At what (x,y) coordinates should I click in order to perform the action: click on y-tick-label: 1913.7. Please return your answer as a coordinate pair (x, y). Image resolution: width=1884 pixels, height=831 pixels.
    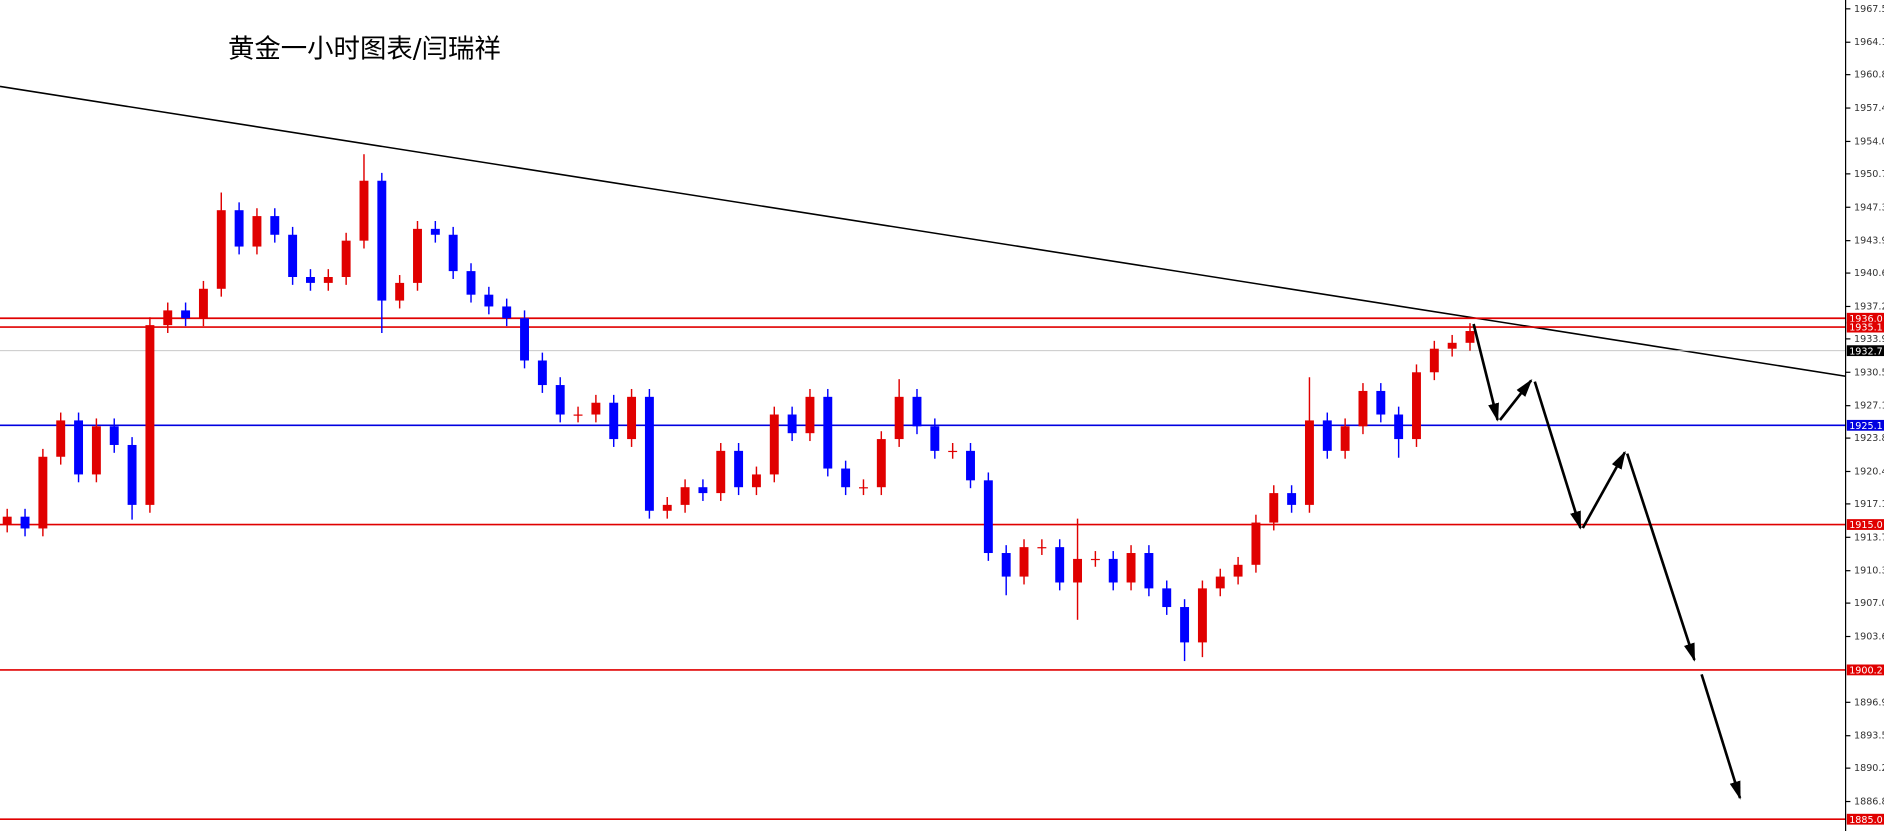
    Looking at the image, I should click on (1869, 537).